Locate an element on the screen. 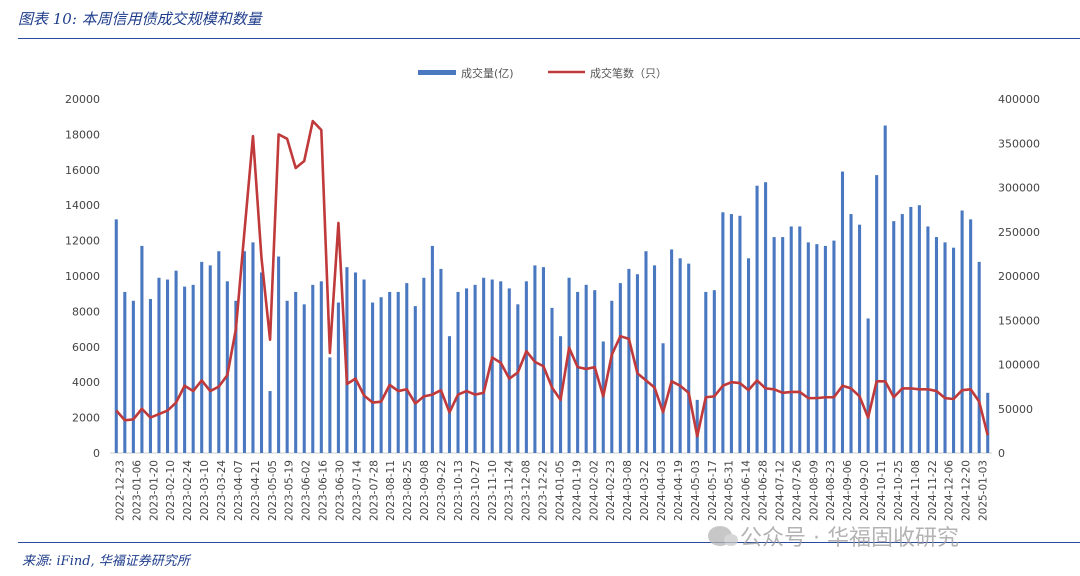  x-tick-label: 2025-01-03 is located at coordinates (984, 490).